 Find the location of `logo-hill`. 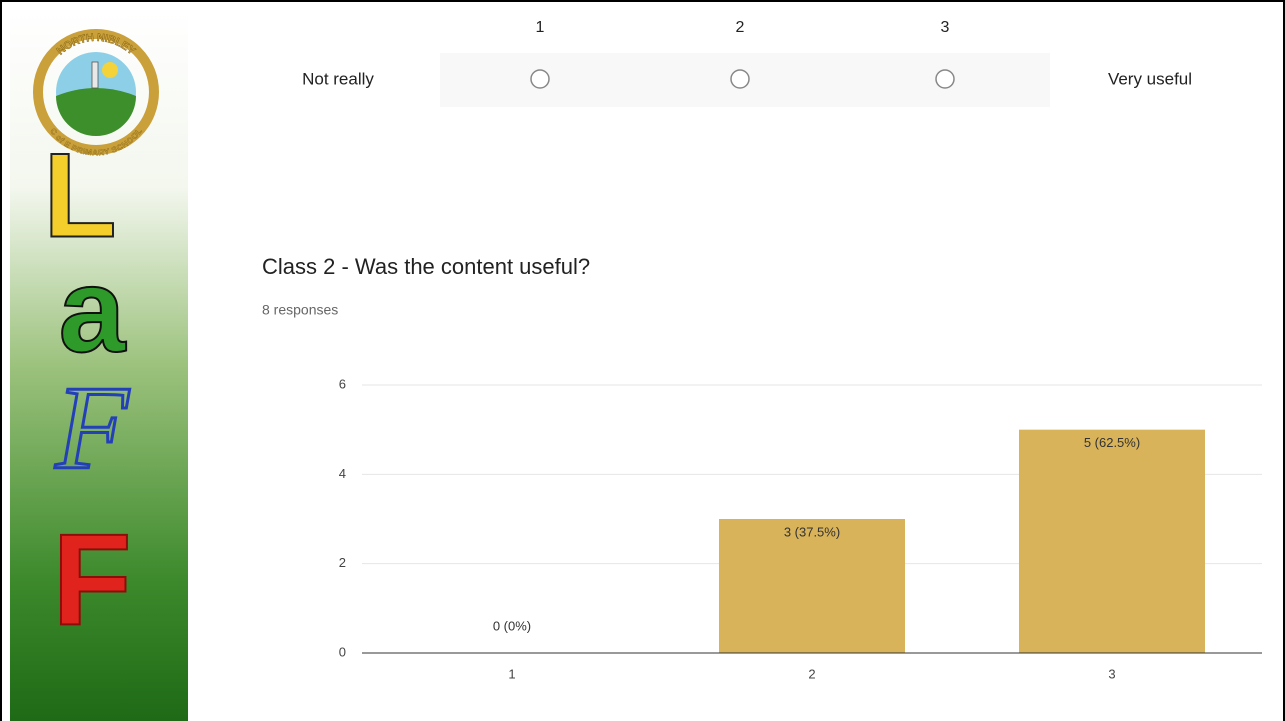

logo-hill is located at coordinates (96, 112).